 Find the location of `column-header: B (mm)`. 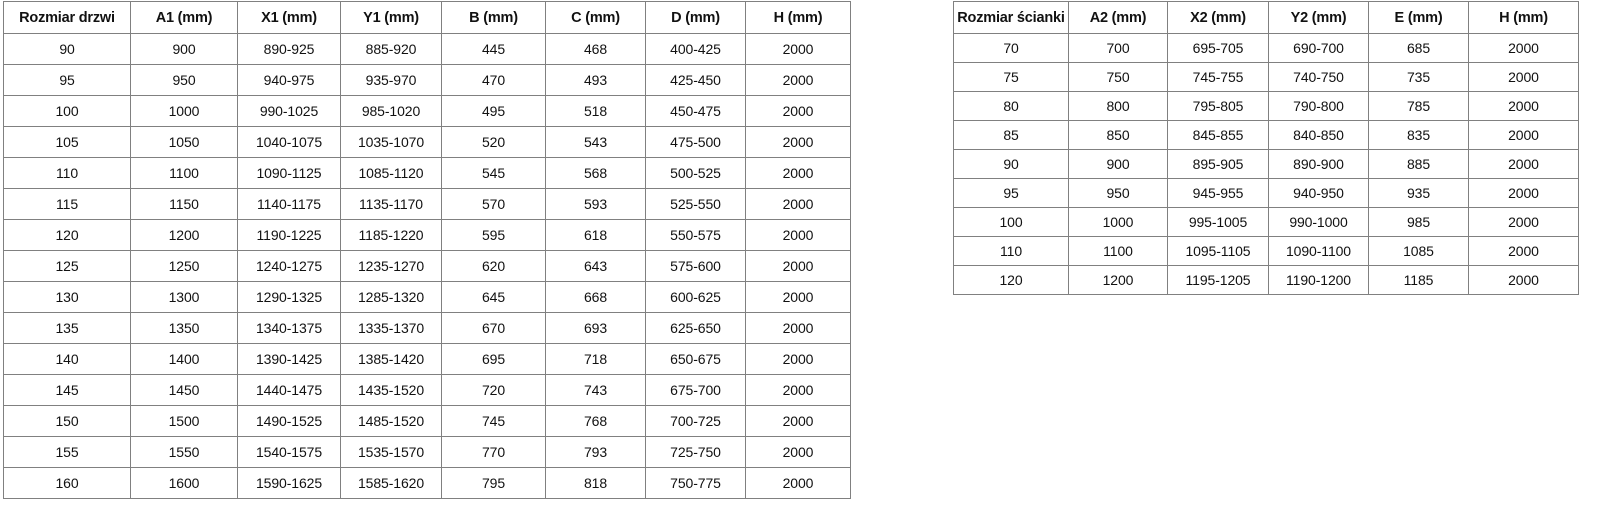

column-header: B (mm) is located at coordinates (493, 17).